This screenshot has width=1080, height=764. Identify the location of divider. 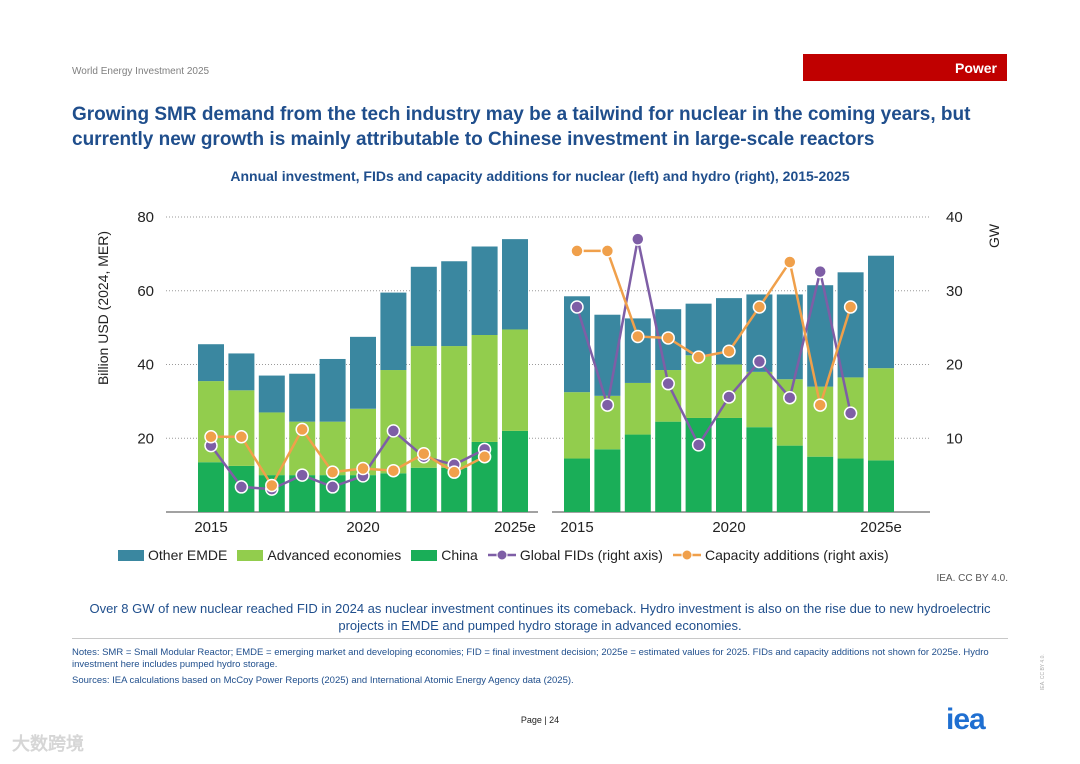
(540, 638).